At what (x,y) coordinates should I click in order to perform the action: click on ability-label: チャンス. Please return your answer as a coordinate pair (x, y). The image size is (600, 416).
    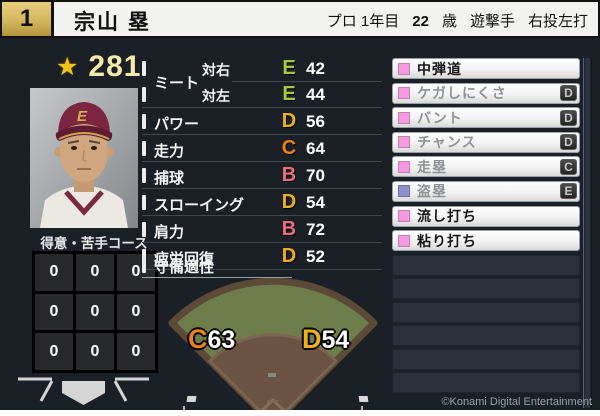
    Looking at the image, I should click on (447, 142).